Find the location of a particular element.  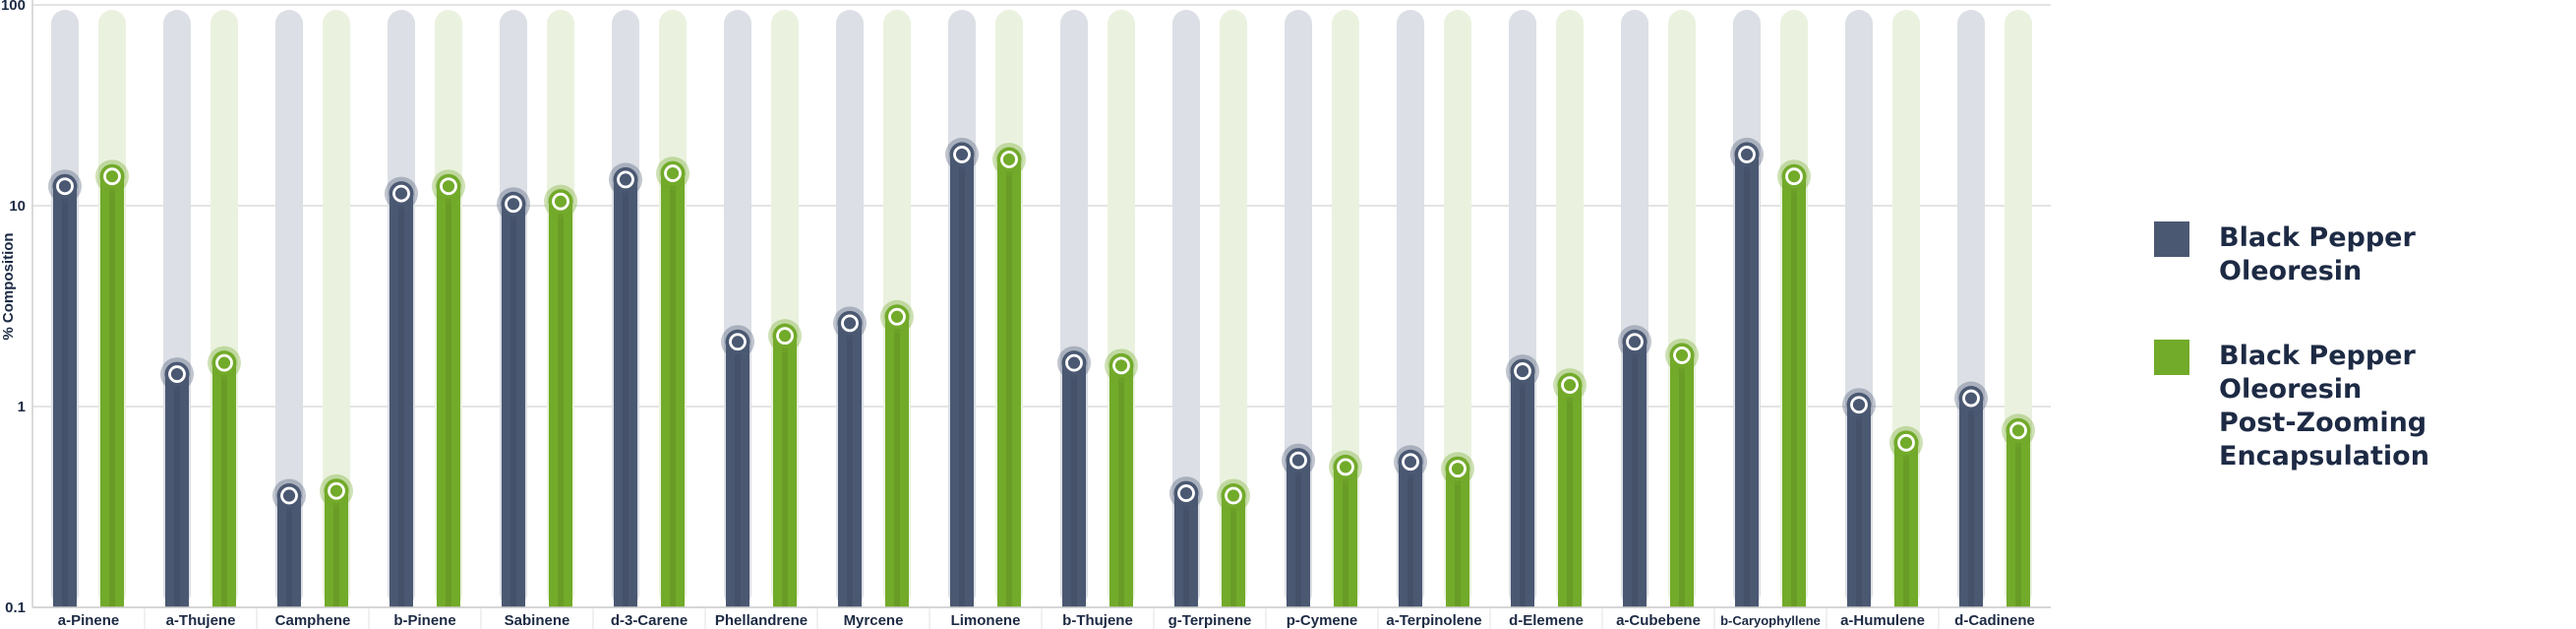

x-tick-label: d-Cadinene is located at coordinates (1995, 620).